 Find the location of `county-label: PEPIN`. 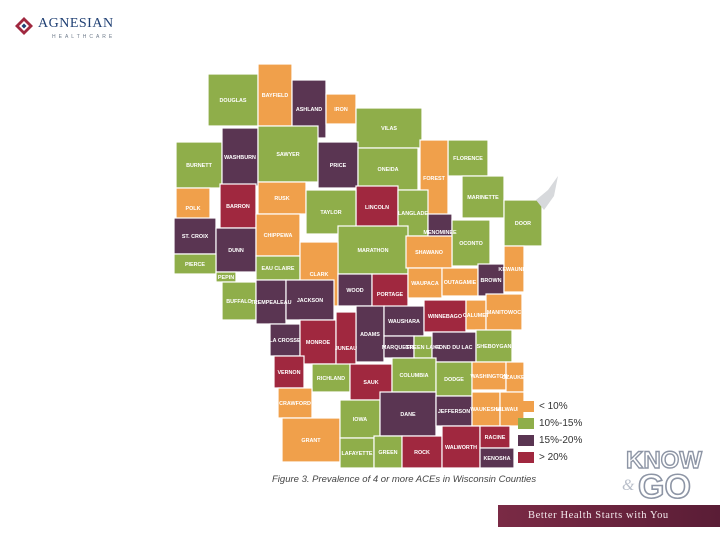

county-label: PEPIN is located at coordinates (226, 278).